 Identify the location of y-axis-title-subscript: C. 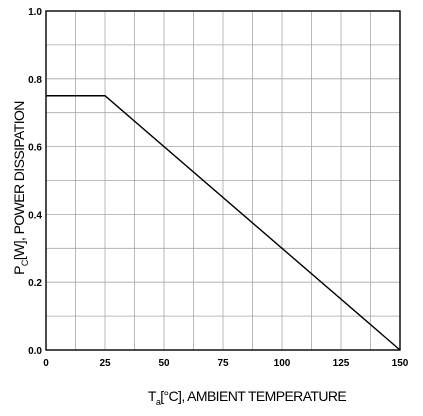
(25, 262).